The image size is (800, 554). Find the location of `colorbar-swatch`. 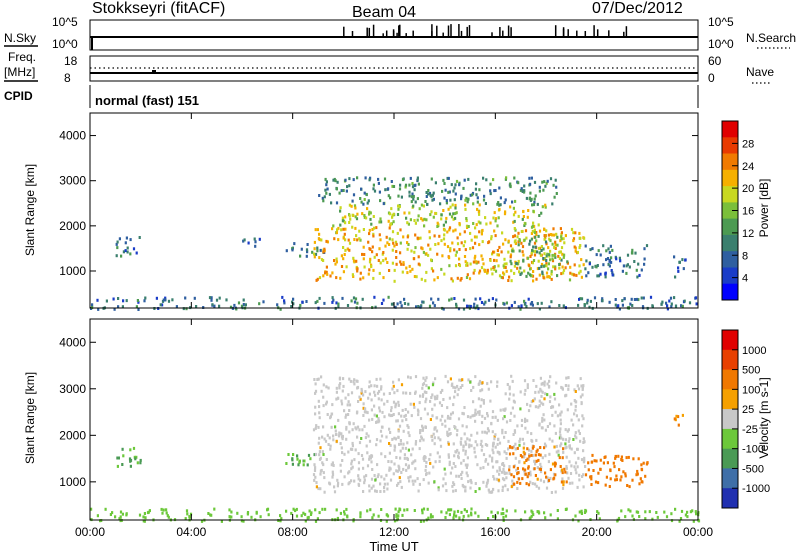

colorbar-swatch is located at coordinates (730, 399).